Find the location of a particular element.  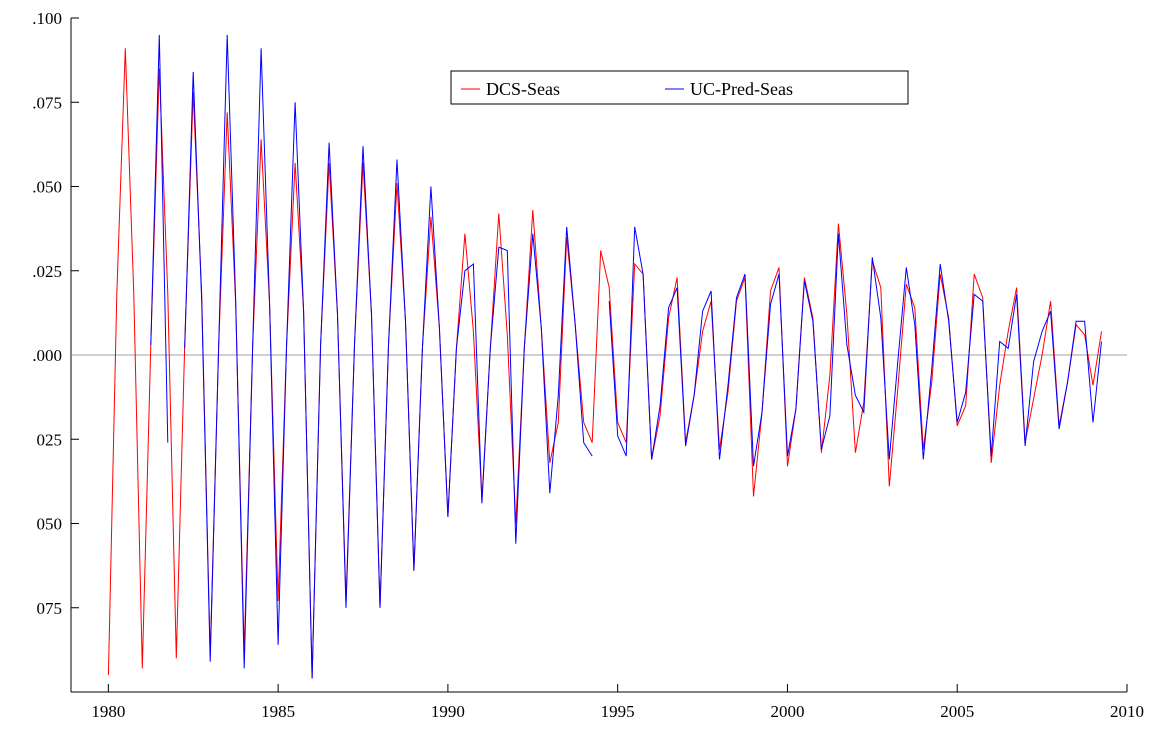

x-tick-label: 1980 is located at coordinates (108, 711).